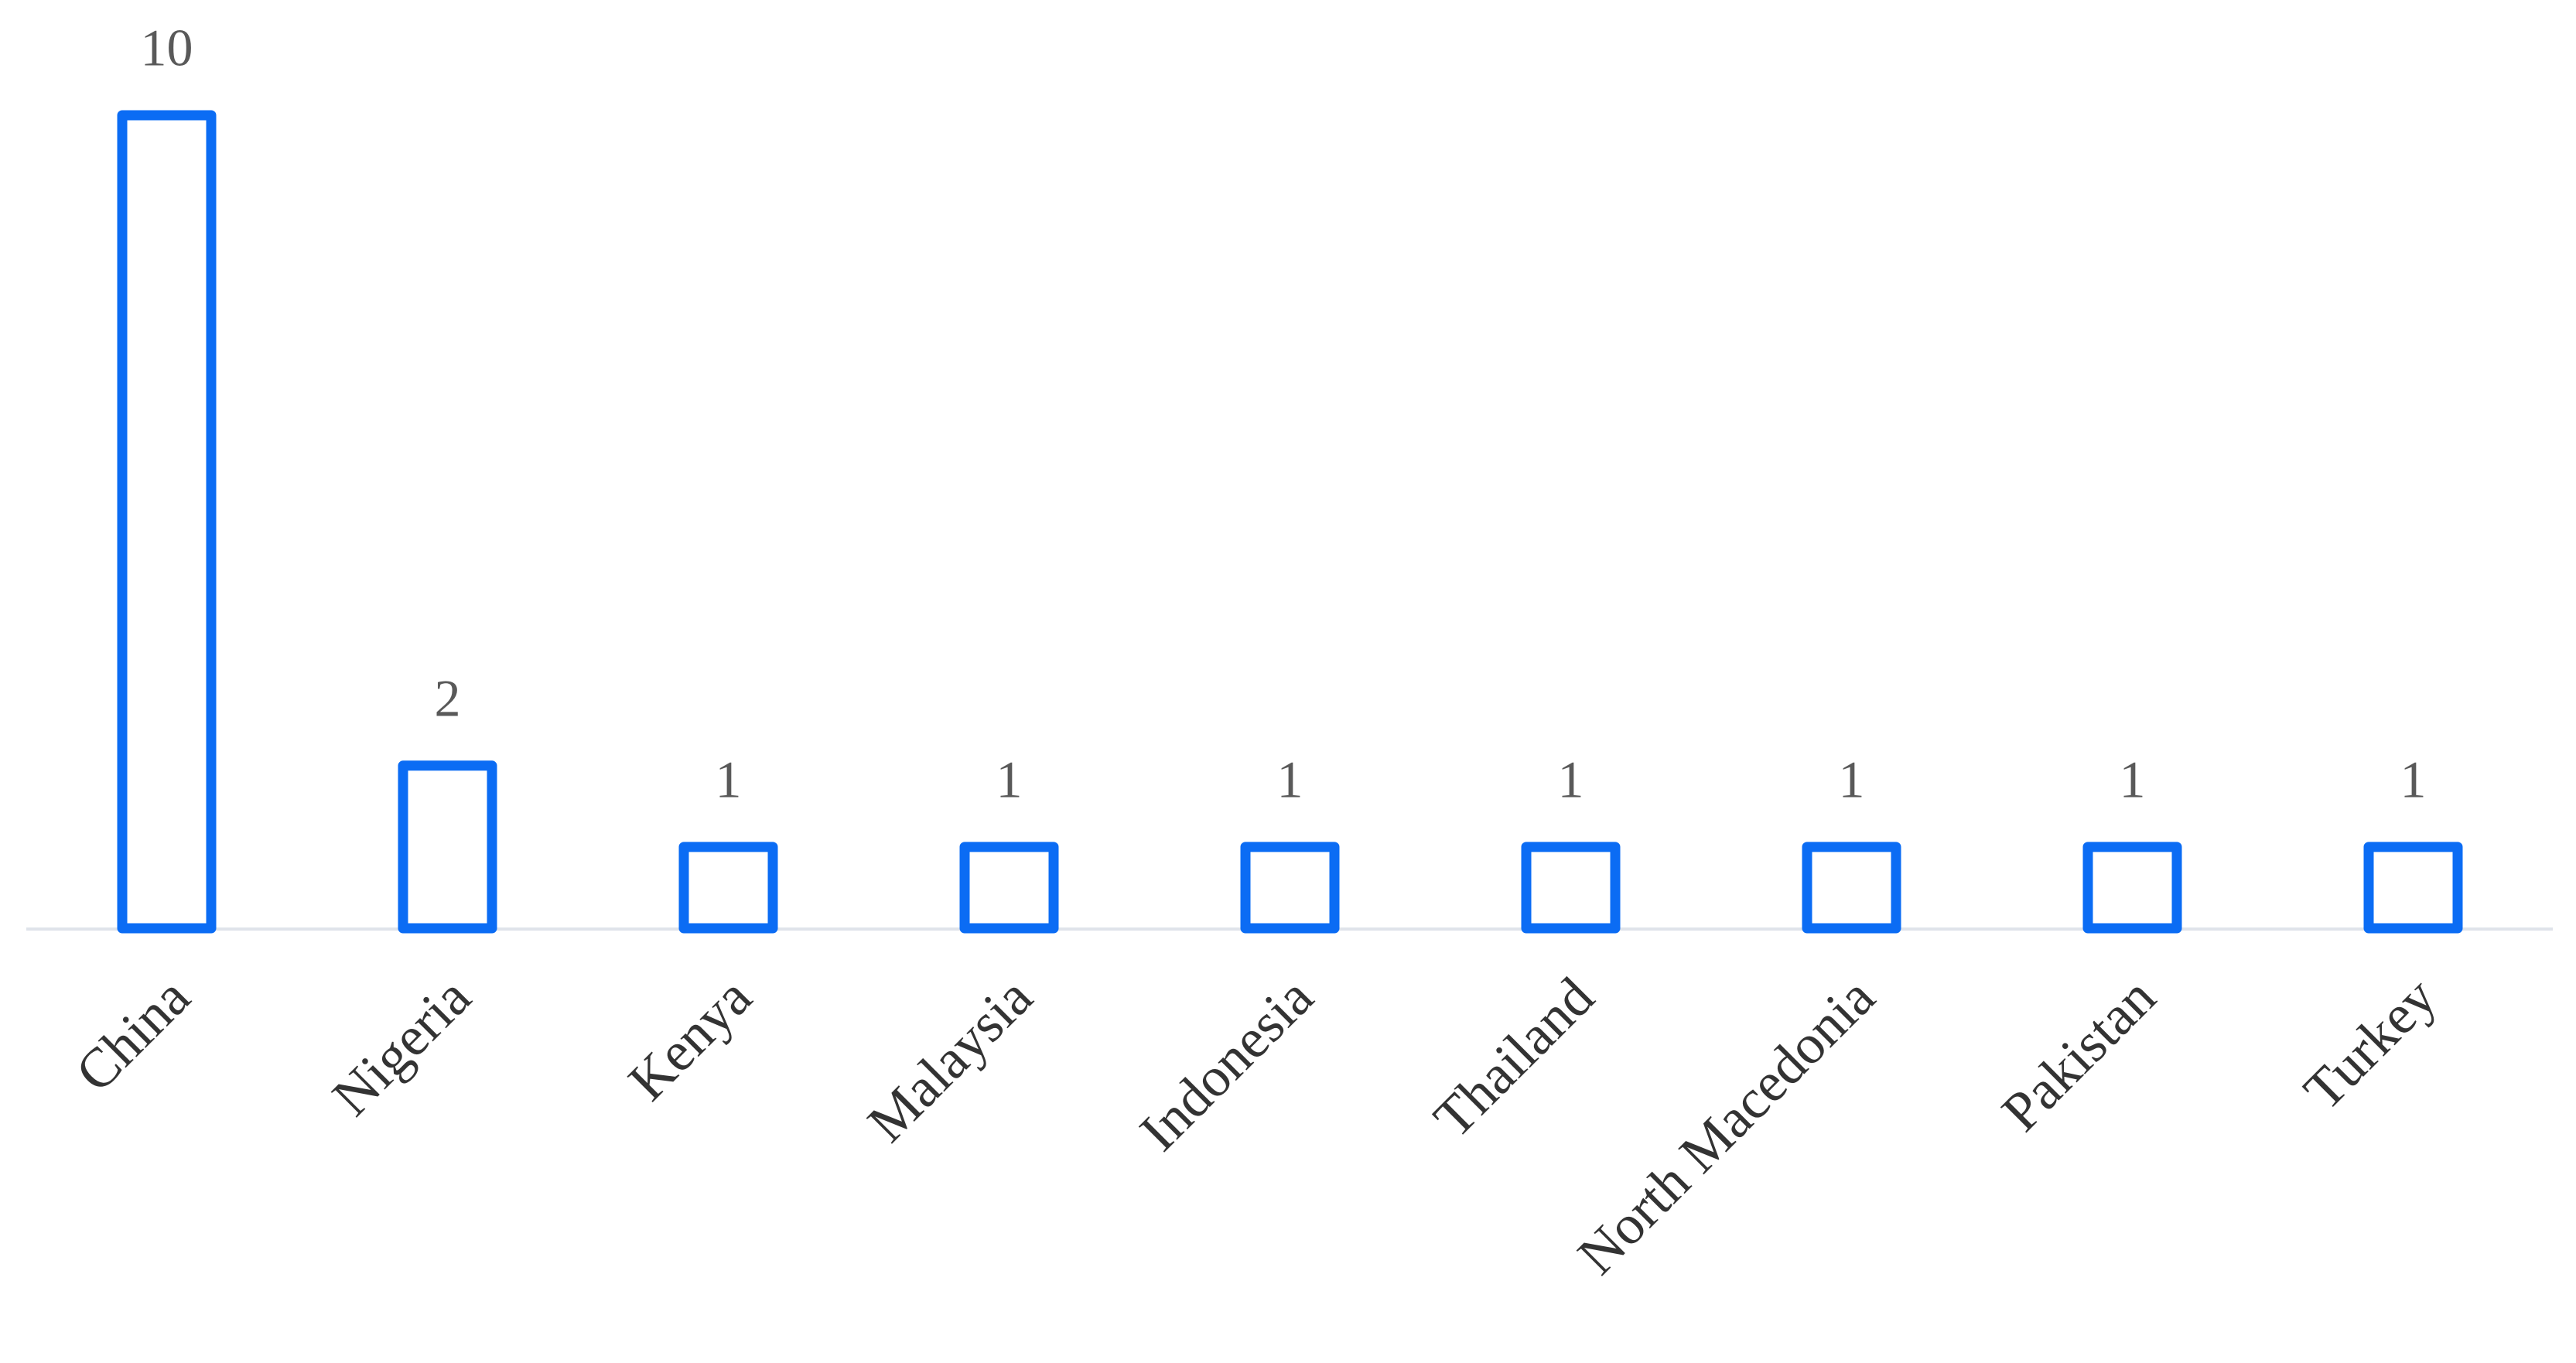 The width and height of the screenshot is (2576, 1363). Describe the element at coordinates (2078, 1054) in the screenshot. I see `x-tick-label: Pakistan` at that location.